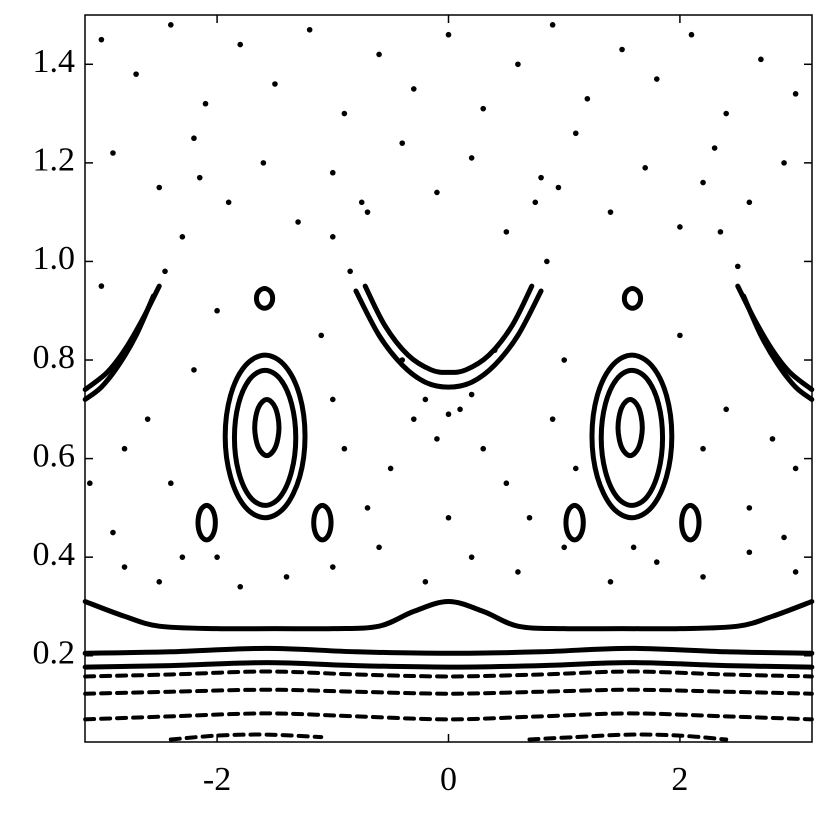  I want to click on y-tick-label: 0.2, so click(54, 653).